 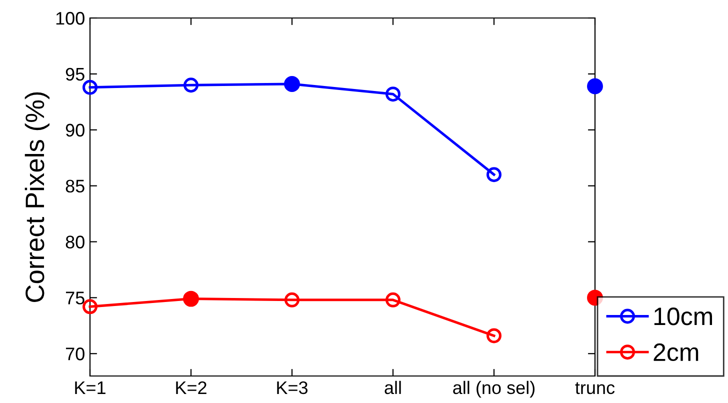 What do you see at coordinates (676, 352) in the screenshot?
I see `legend-label: 2cm` at bounding box center [676, 352].